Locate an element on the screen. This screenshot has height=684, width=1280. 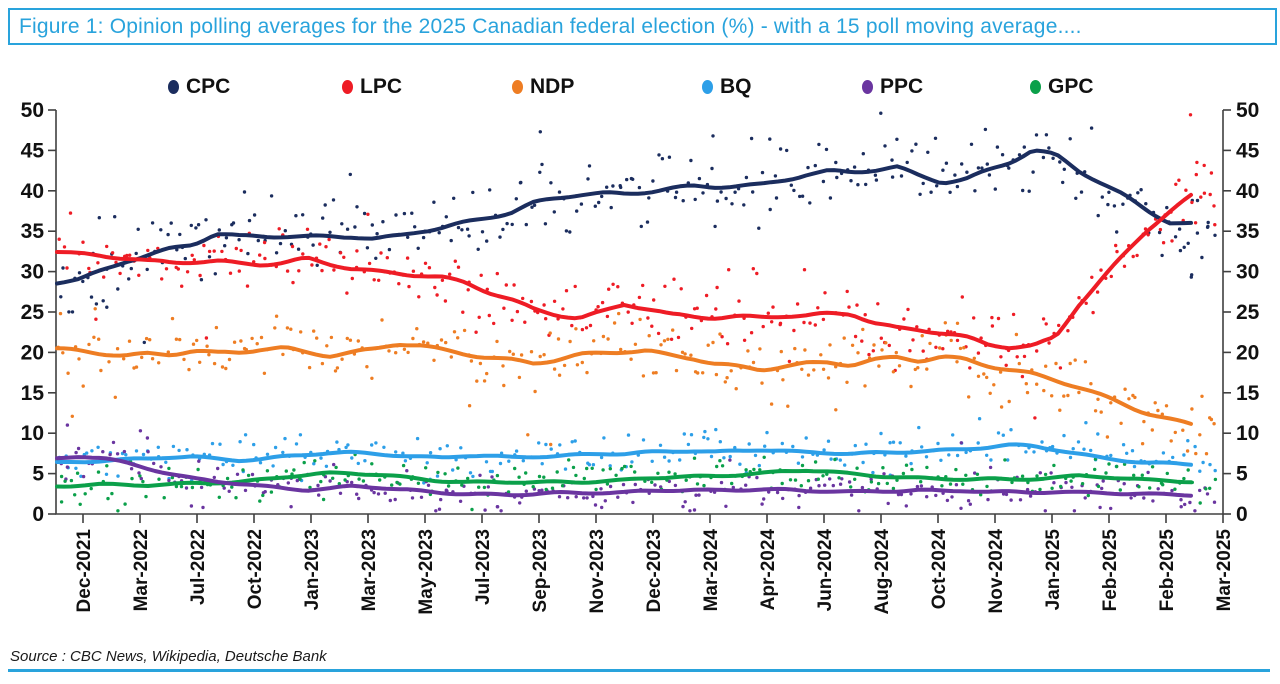
y-axis-tick-label-right: 35 is located at coordinates (1248, 231).